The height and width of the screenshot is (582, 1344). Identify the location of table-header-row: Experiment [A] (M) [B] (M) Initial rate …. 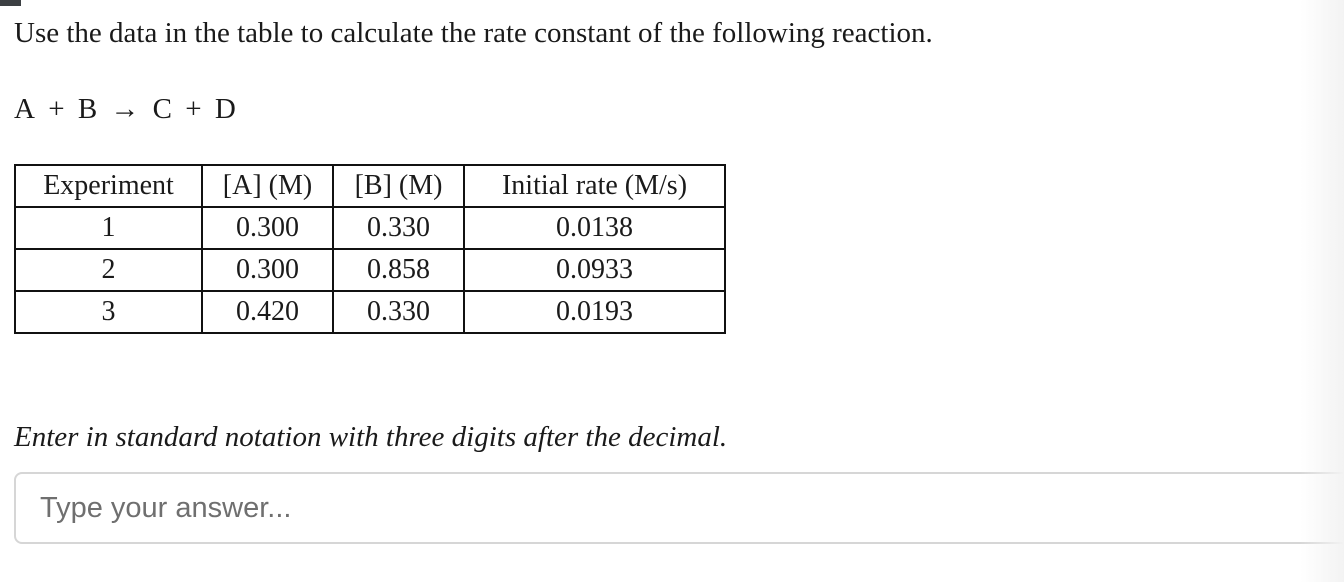
(370, 186).